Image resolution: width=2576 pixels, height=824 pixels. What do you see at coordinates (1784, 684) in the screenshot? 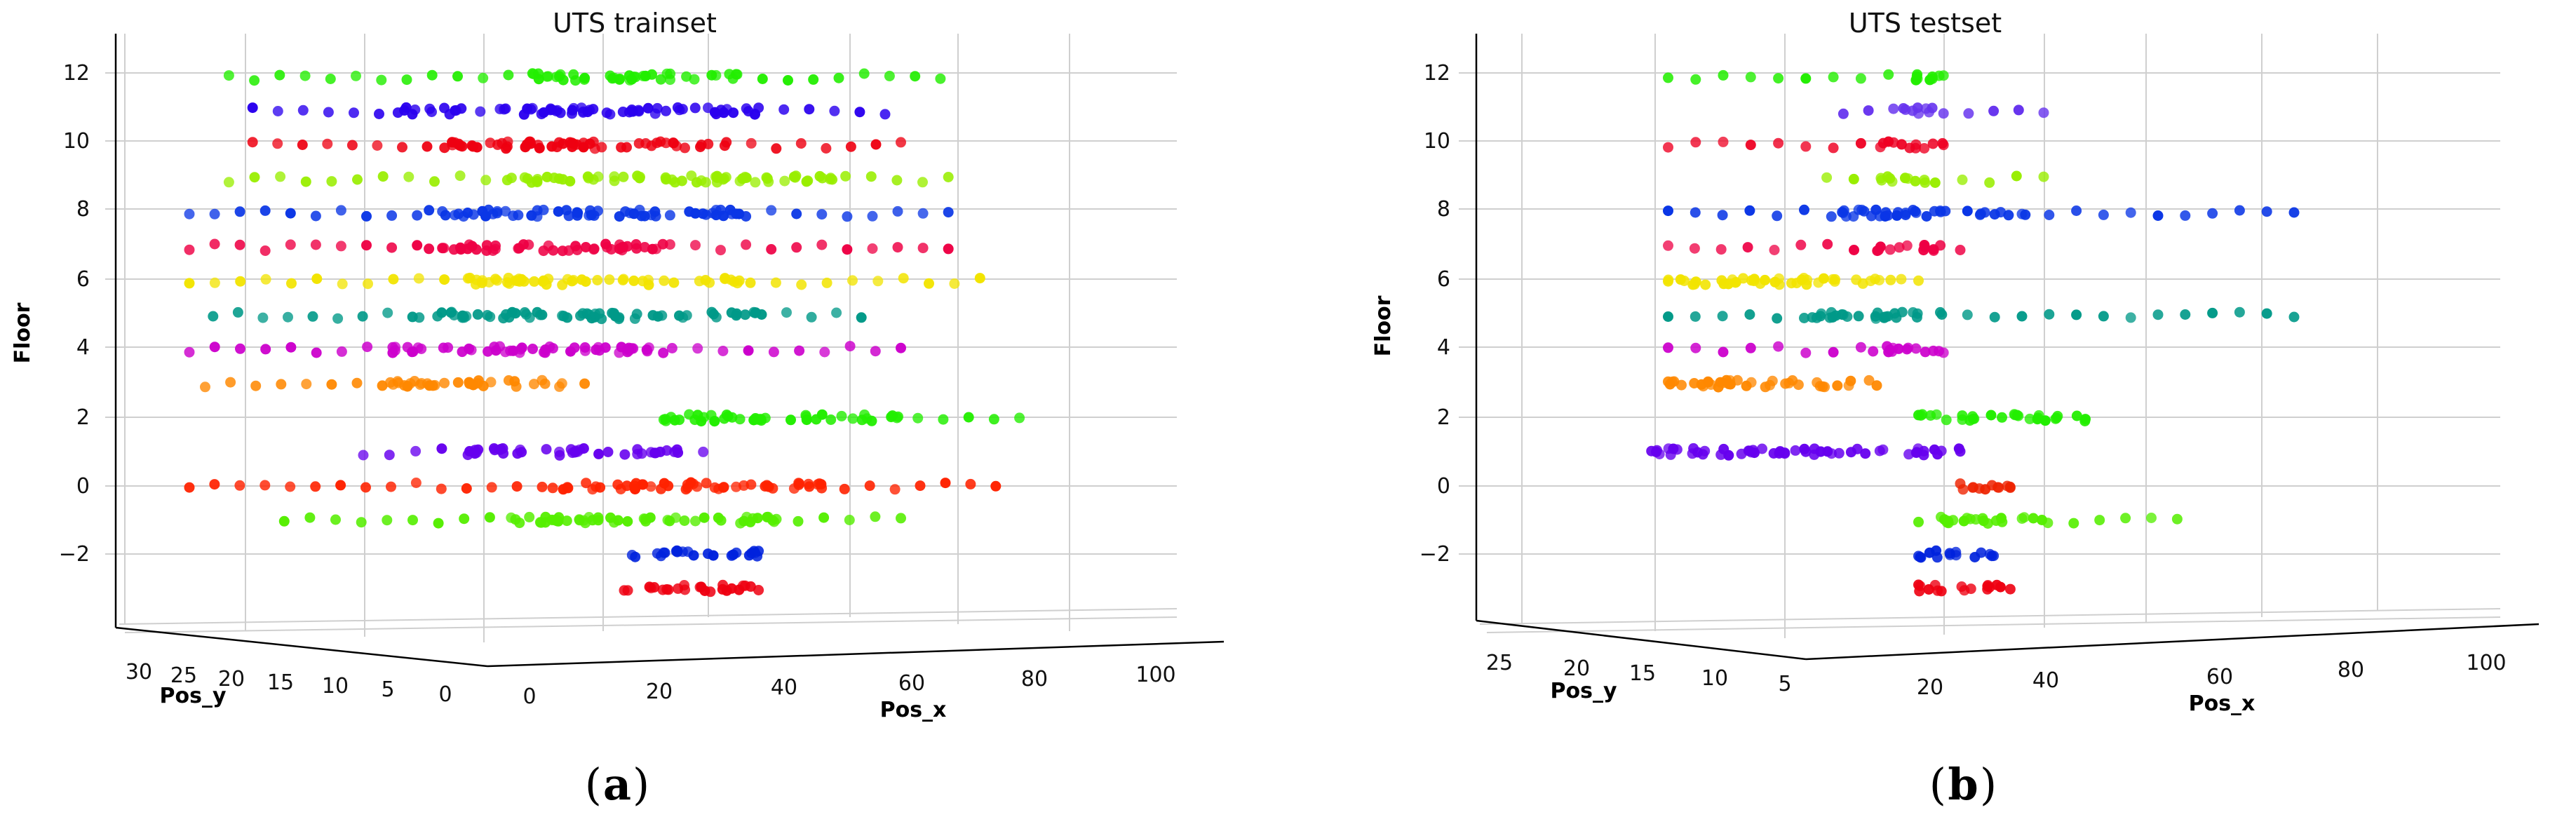
I see `chart-b-ytick-5: 5` at bounding box center [1784, 684].